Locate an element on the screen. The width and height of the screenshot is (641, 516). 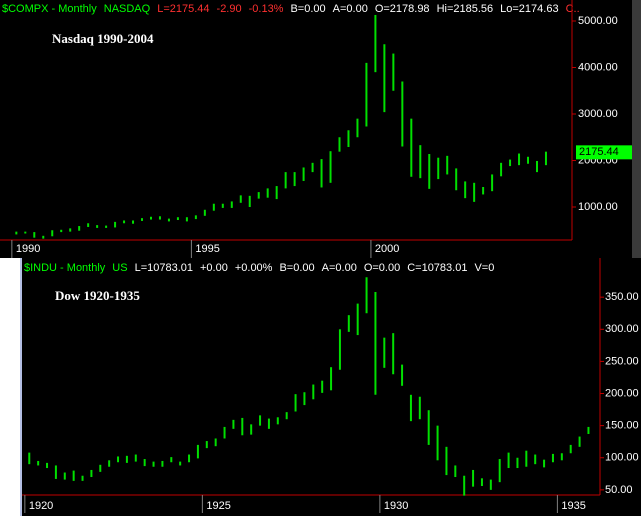
last-price-label: 2175.44 is located at coordinates (599, 152).